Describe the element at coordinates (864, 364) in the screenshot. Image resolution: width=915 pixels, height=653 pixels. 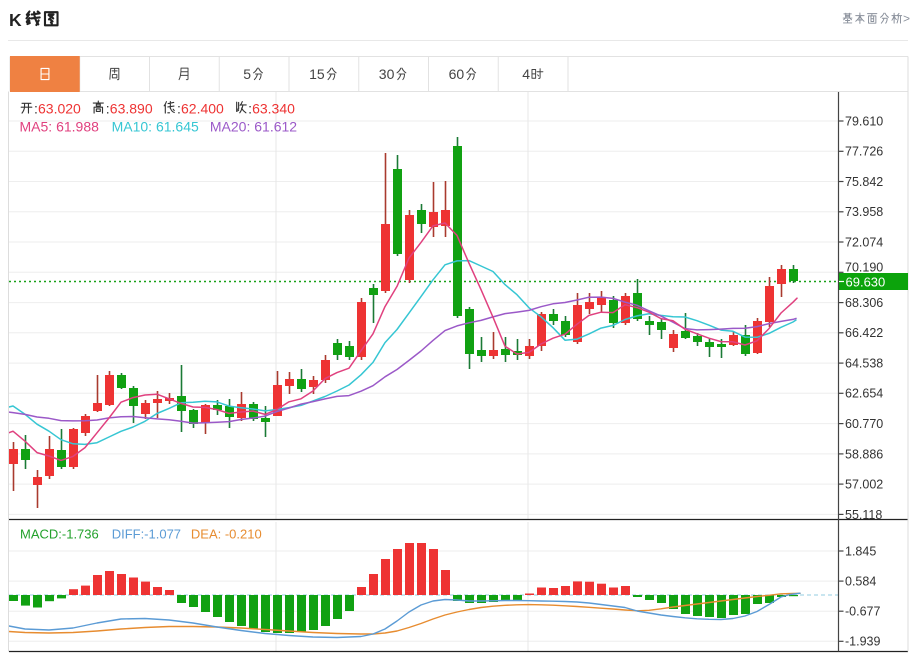
I see `svg-text: 64.538` at that location.